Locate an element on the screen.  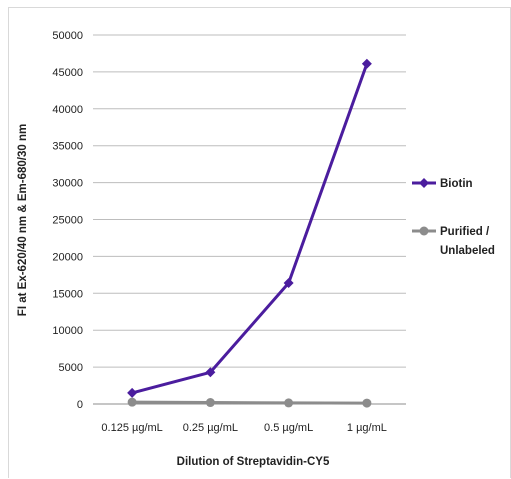
y-tick-label: 10000 is located at coordinates (67, 331).